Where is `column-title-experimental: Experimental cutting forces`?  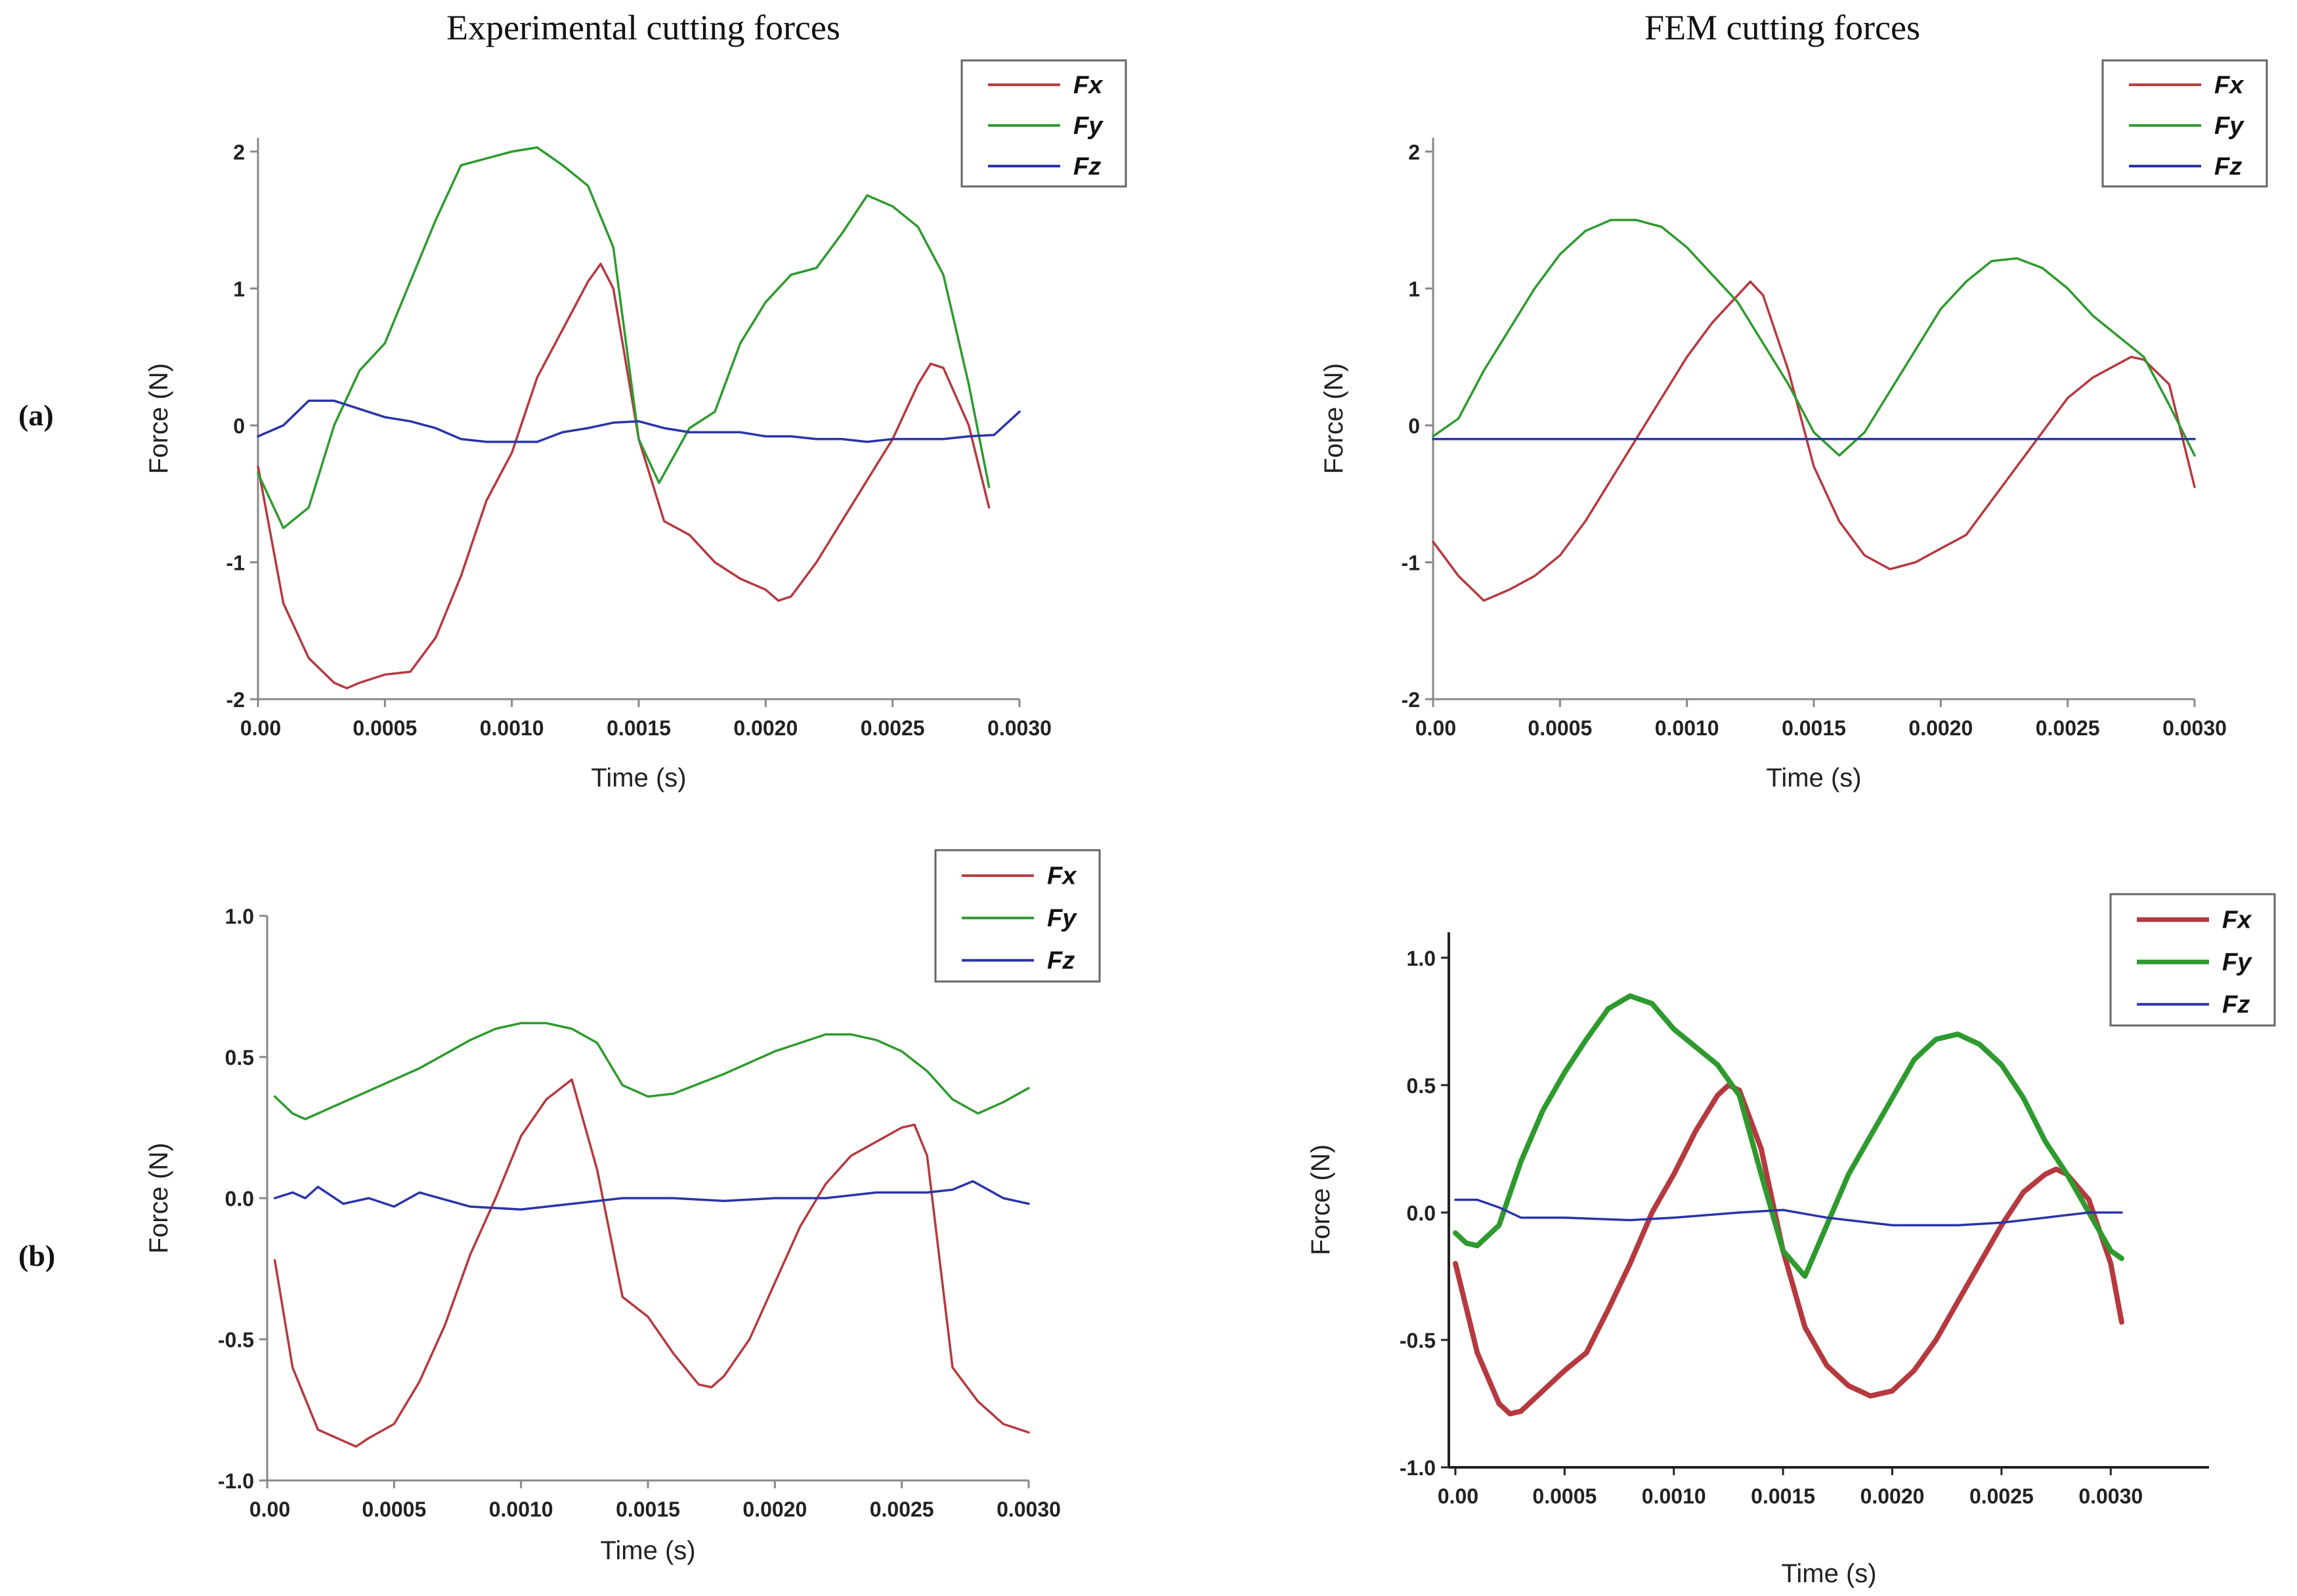
column-title-experimental: Experimental cutting forces is located at coordinates (643, 27).